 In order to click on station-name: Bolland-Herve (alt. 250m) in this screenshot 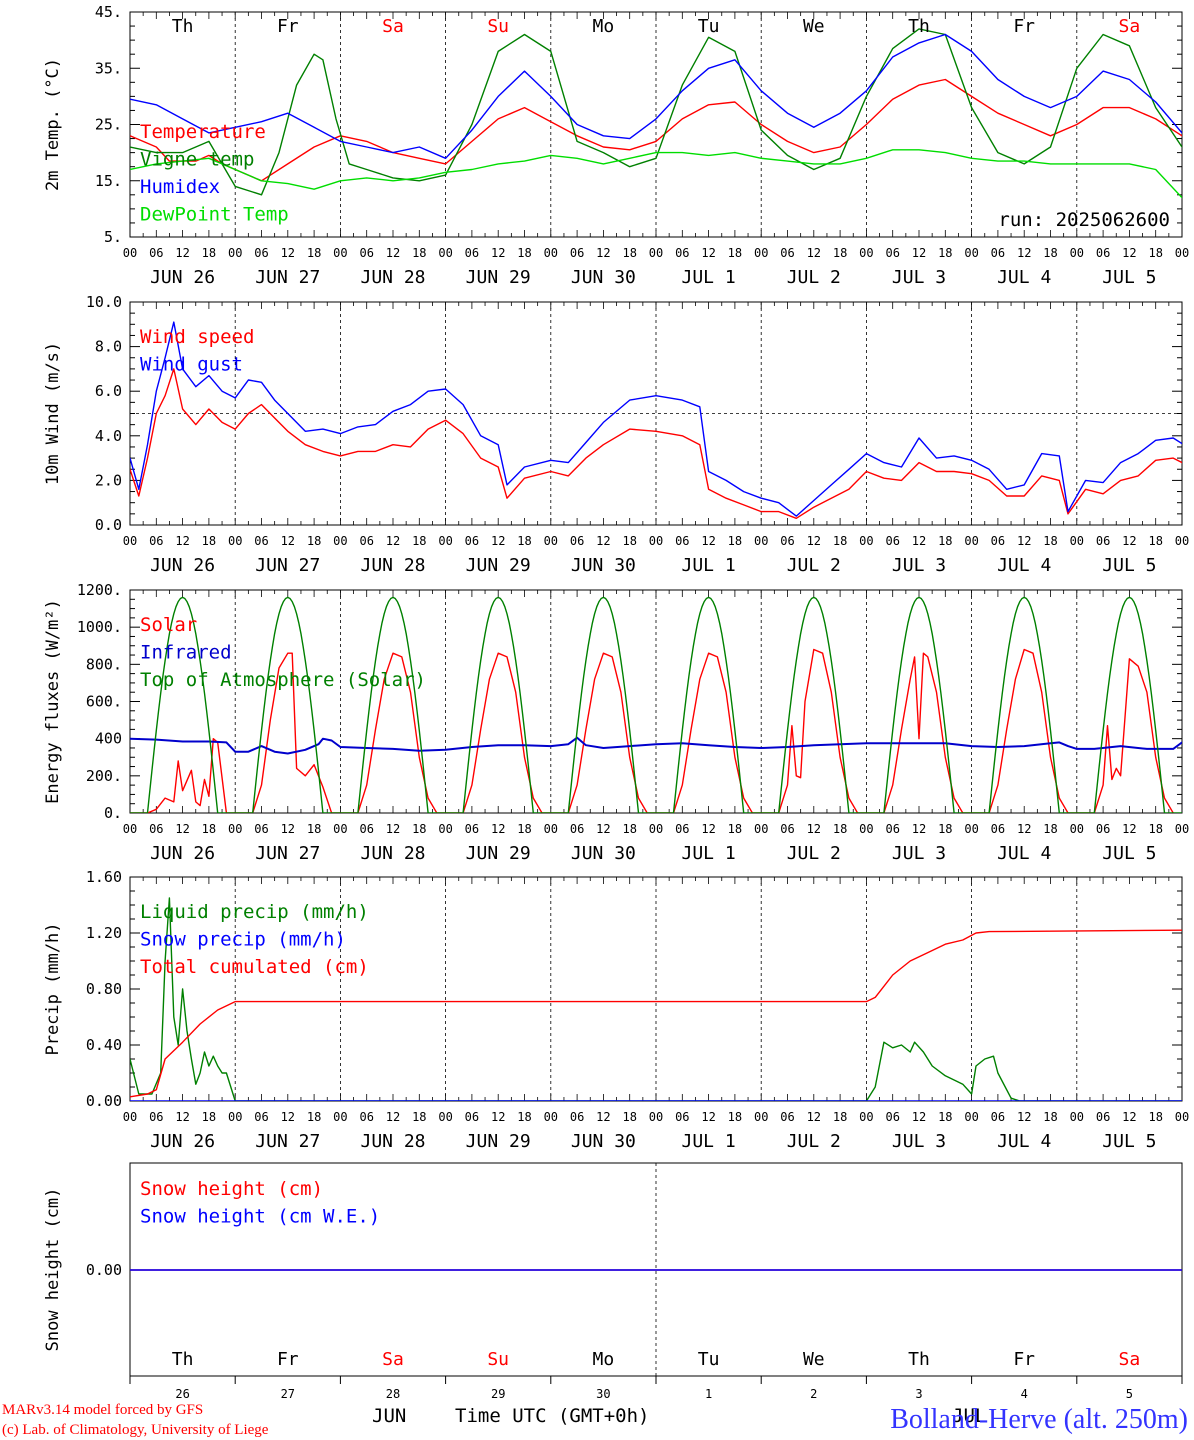, I will do `click(1039, 1419)`.